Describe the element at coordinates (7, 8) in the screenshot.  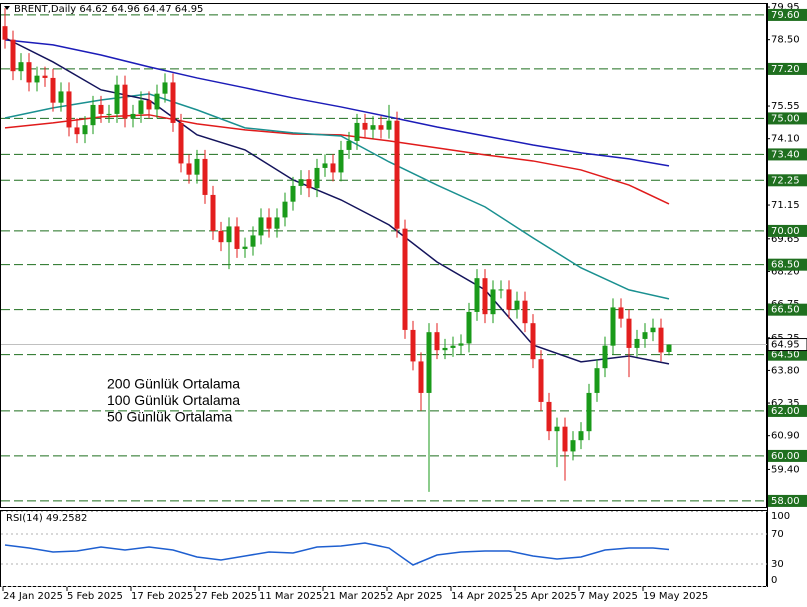
I see `menu-arrow` at that location.